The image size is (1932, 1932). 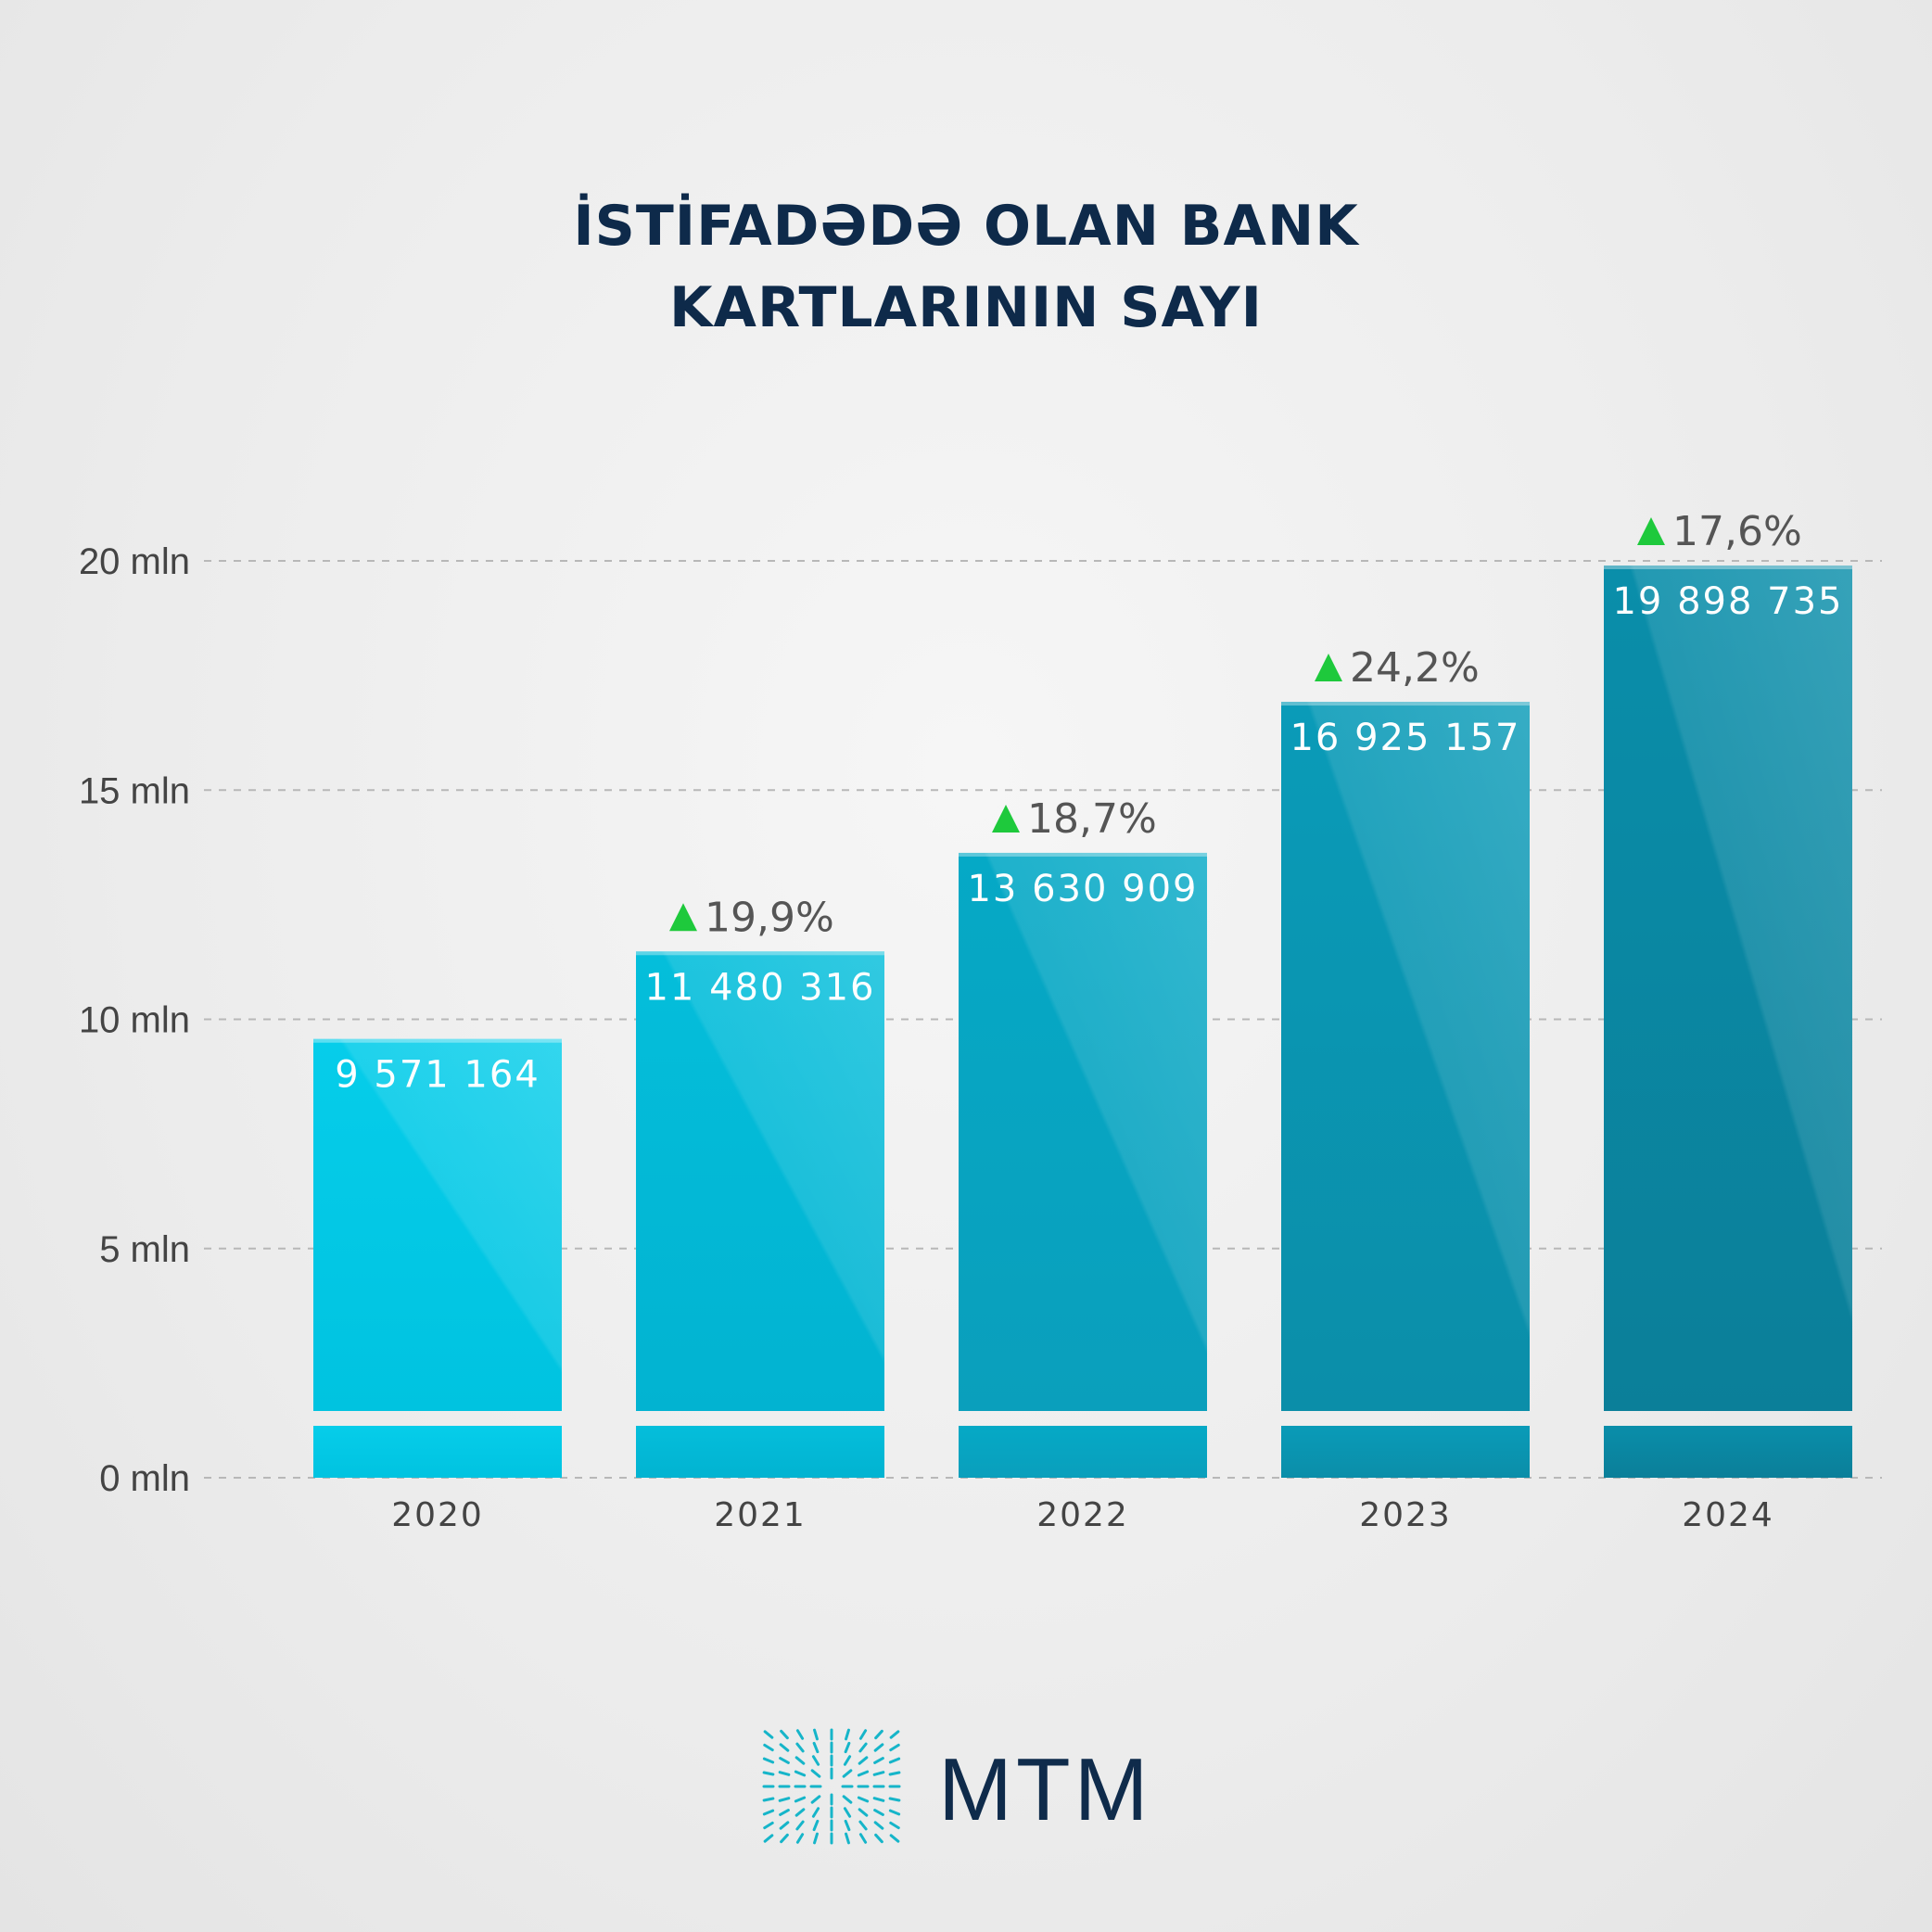 I want to click on y-tick-label: 10 mln, so click(x=134, y=1020).